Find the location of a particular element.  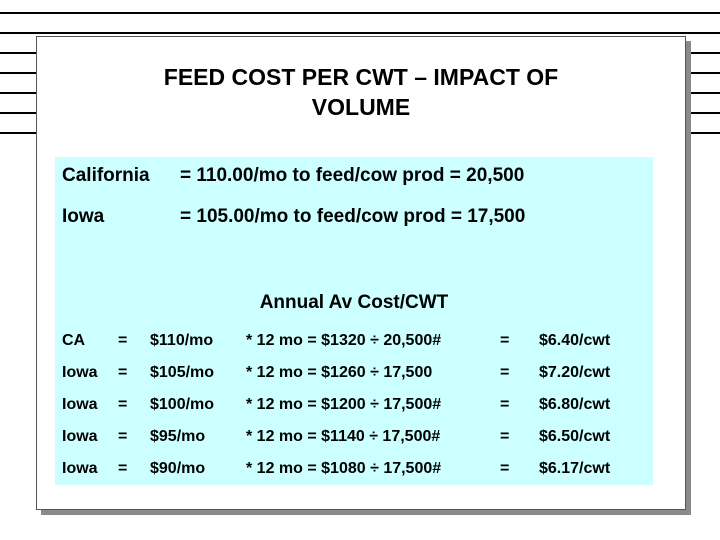

row-result: $6.80/cwt is located at coordinates (575, 404).